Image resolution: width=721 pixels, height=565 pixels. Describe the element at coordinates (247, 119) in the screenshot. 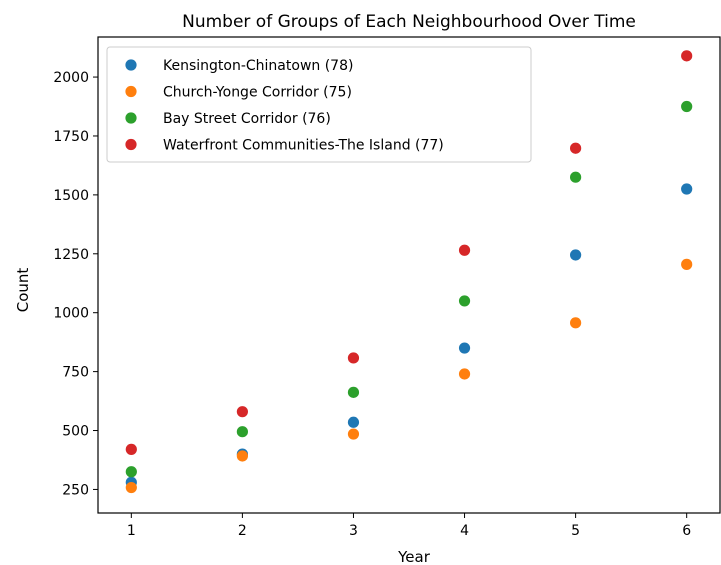

I see `legend-label: Bay Street Corridor (76)` at that location.